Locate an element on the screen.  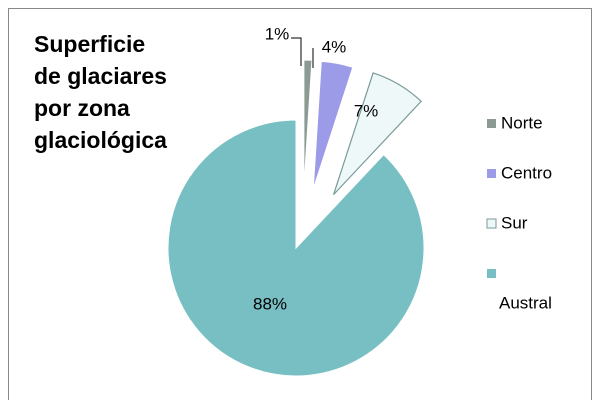
legend-label: Norte is located at coordinates (522, 122).